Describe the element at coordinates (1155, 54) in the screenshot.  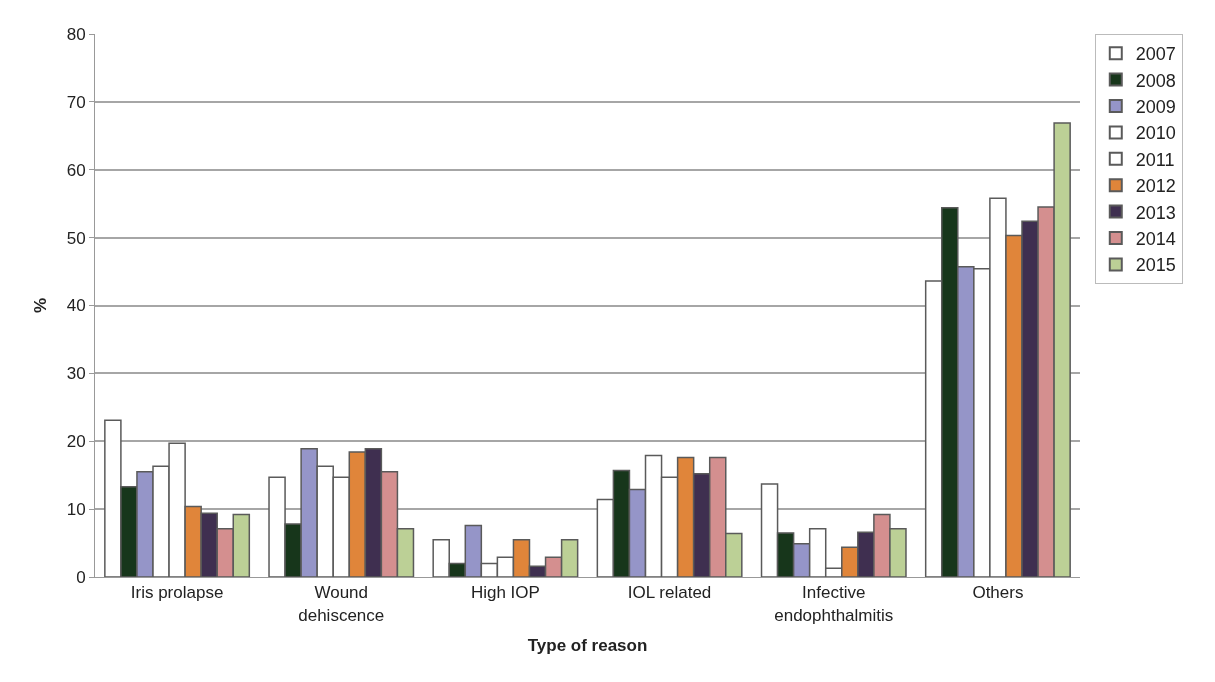
I see `legend-label: 2007` at that location.